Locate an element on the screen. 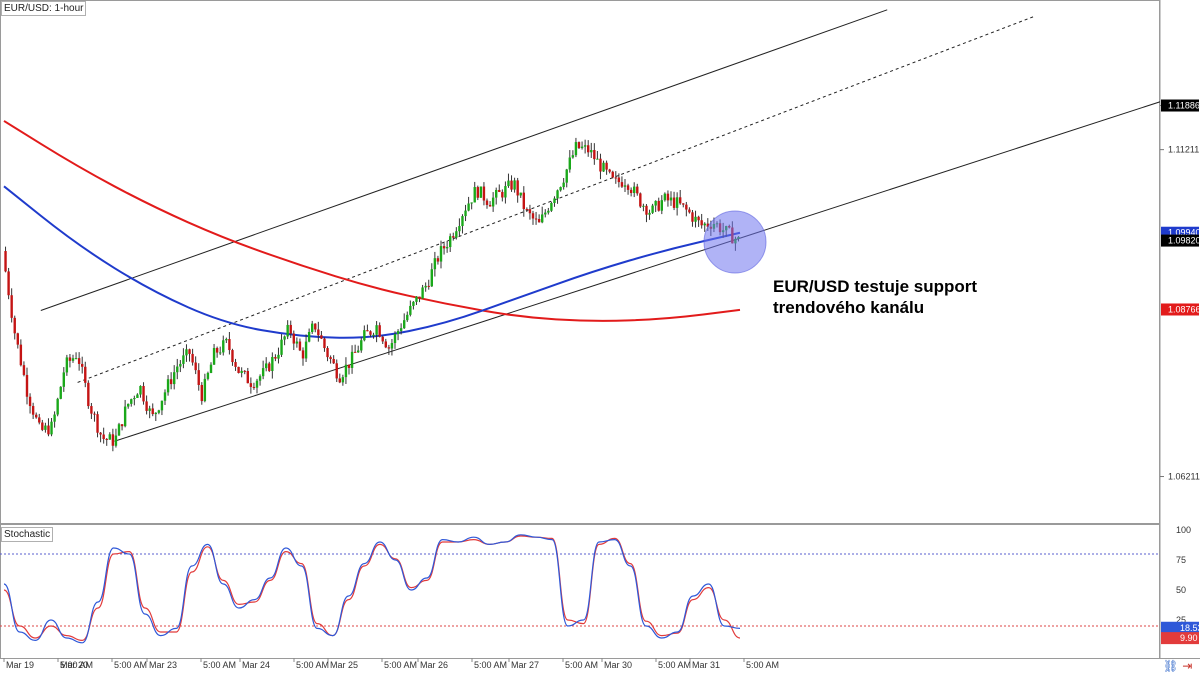  stoch-label-text: 9.90 is located at coordinates (1189, 638).